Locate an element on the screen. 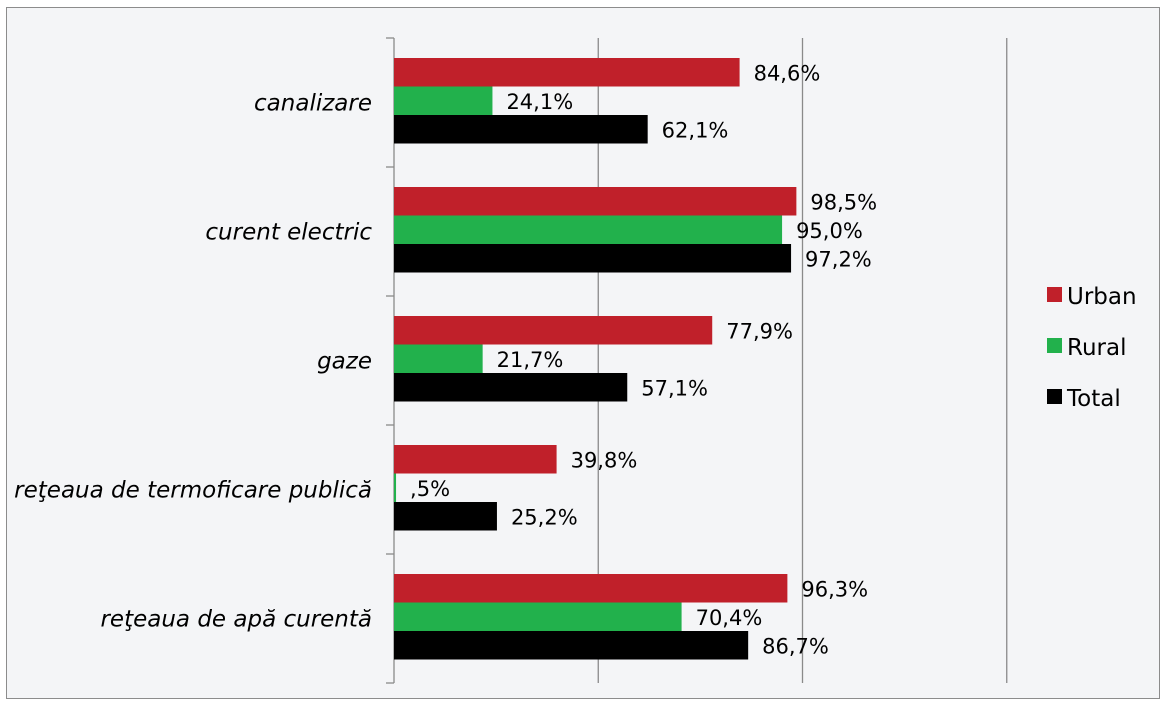  data-label-urban: 96,3% is located at coordinates (834, 589).